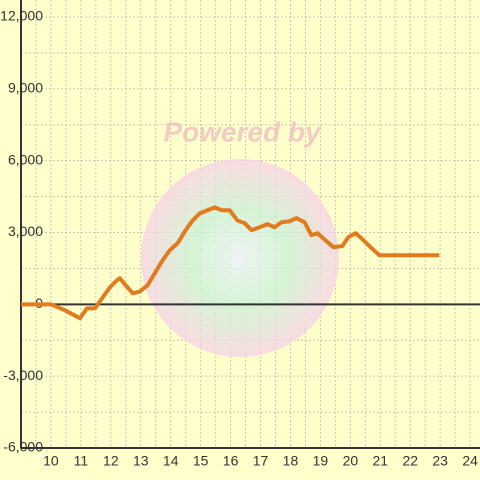 The width and height of the screenshot is (480, 480). What do you see at coordinates (81, 461) in the screenshot?
I see `x-tick-label: 11` at bounding box center [81, 461].